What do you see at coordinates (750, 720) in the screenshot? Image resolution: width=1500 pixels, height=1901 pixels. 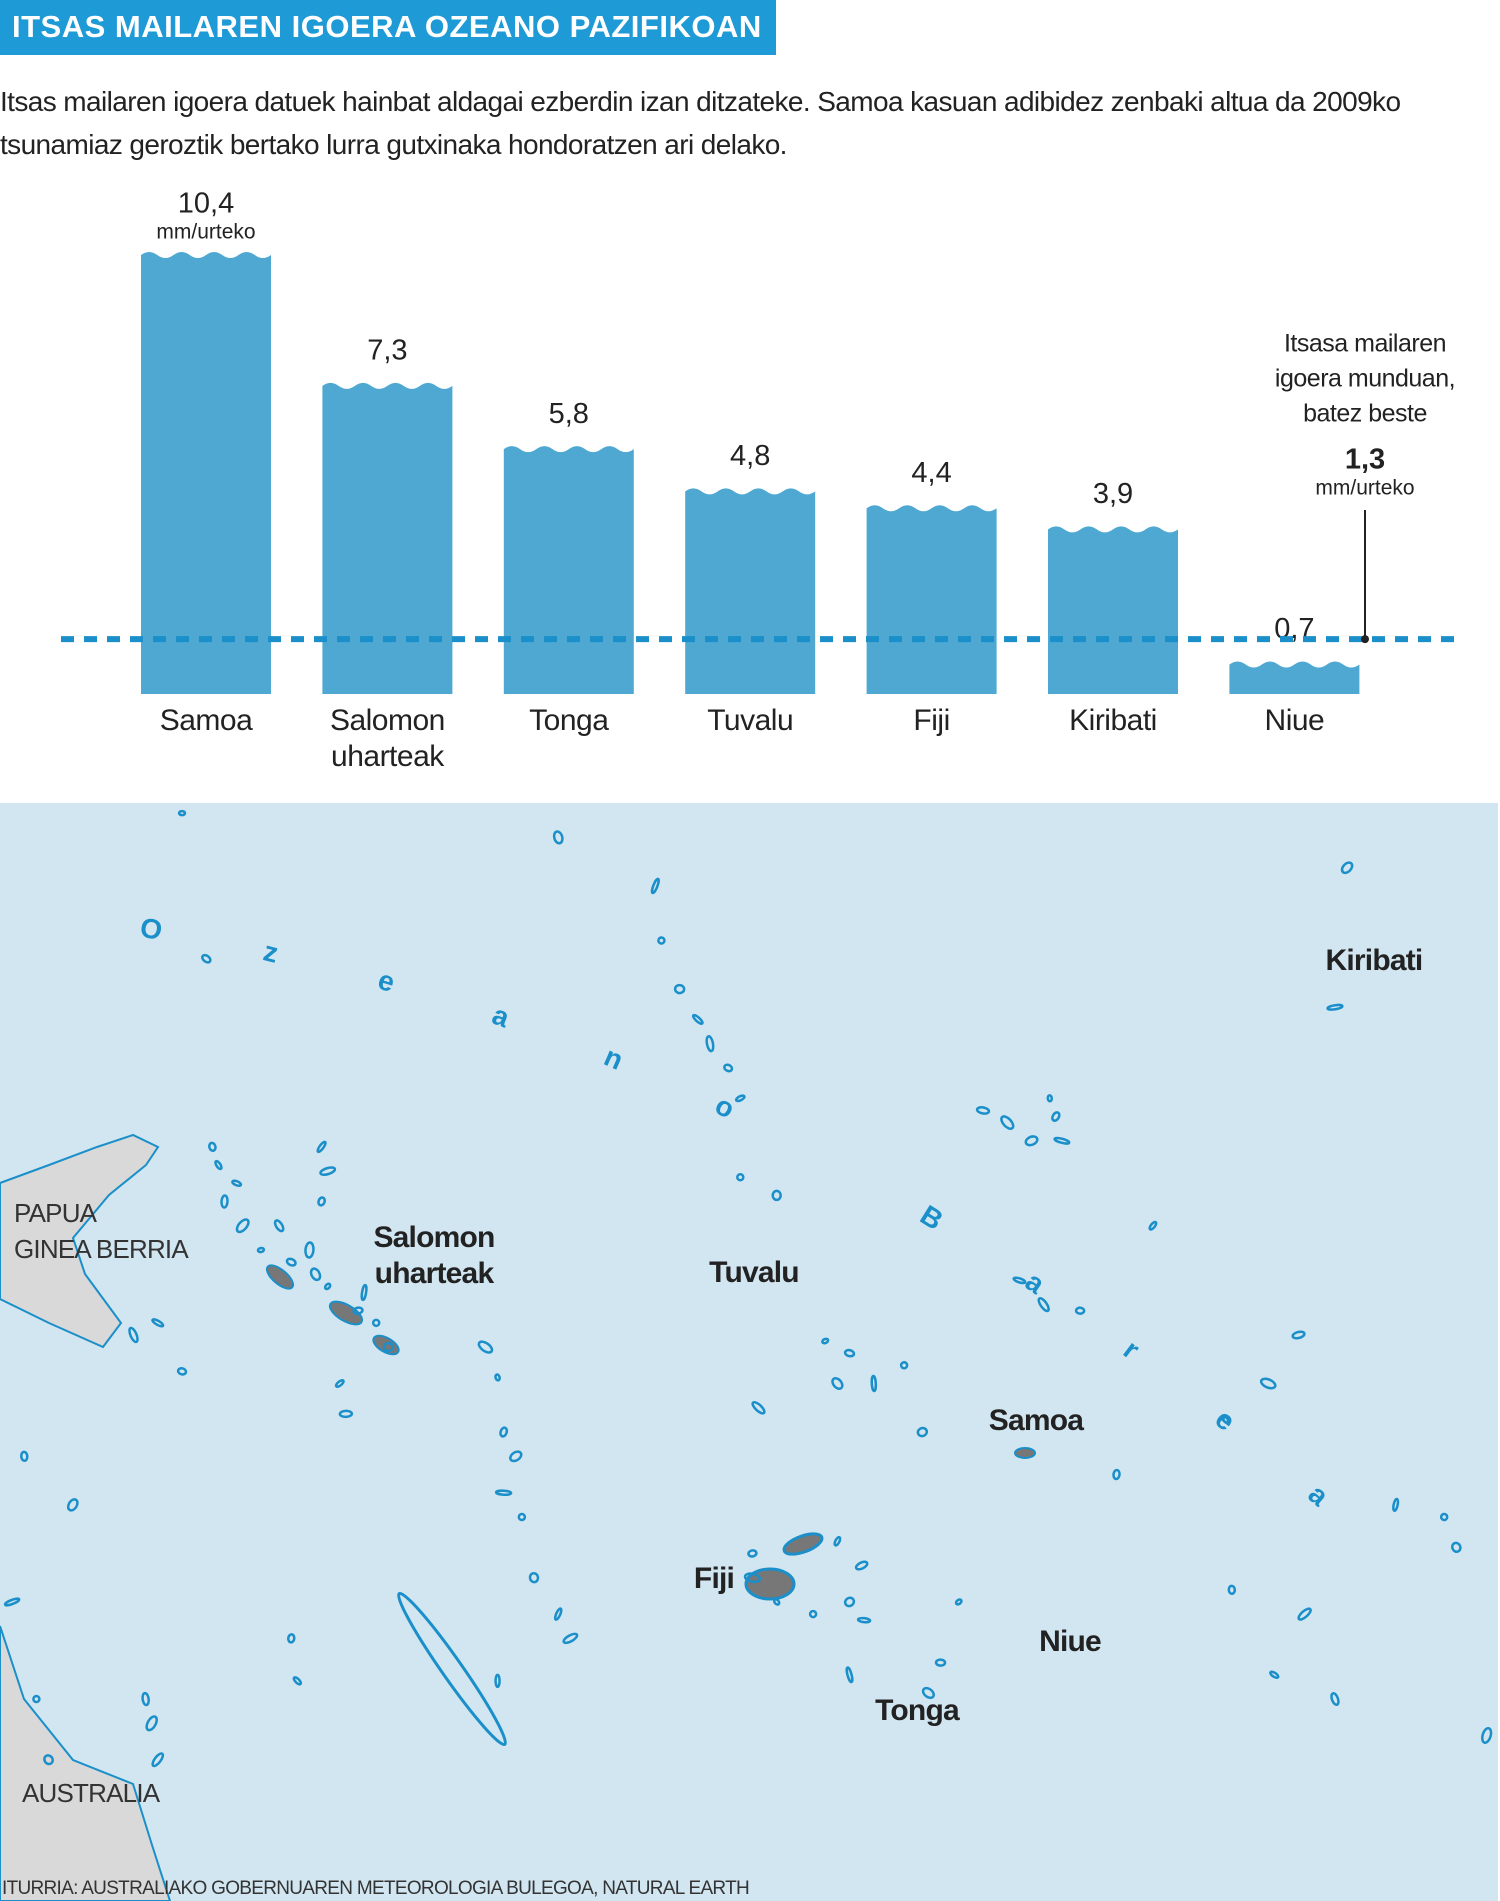 I see `x-tick-label: Tuvalu` at bounding box center [750, 720].